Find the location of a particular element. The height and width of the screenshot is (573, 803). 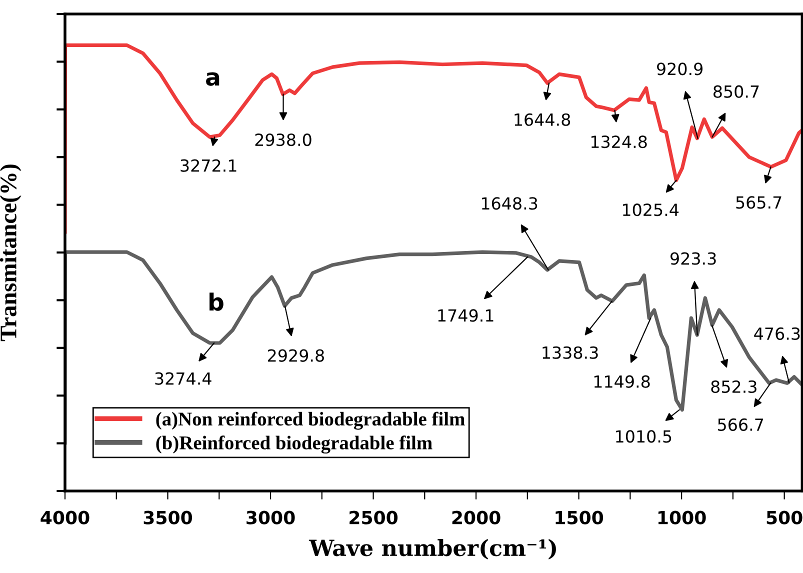

annotation: 923.3 is located at coordinates (693, 258).